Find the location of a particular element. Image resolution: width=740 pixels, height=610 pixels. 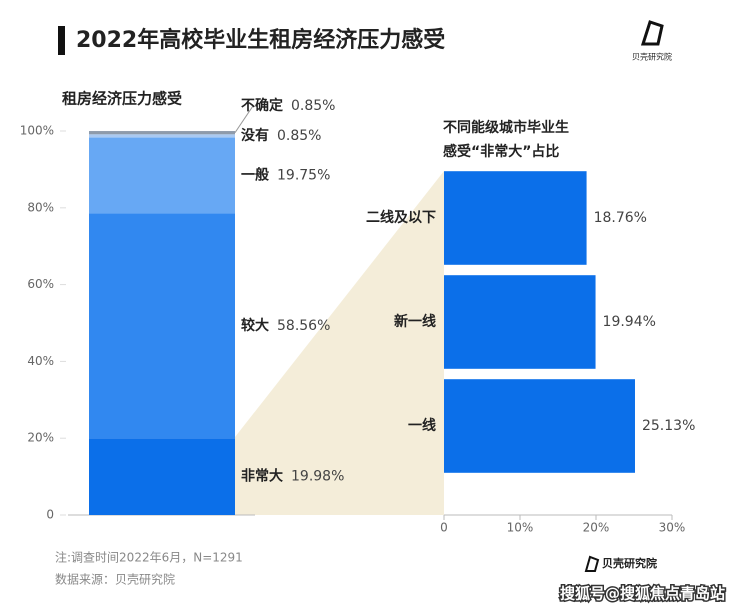

footer-logo: 贝壳研究院 is located at coordinates (629, 563).